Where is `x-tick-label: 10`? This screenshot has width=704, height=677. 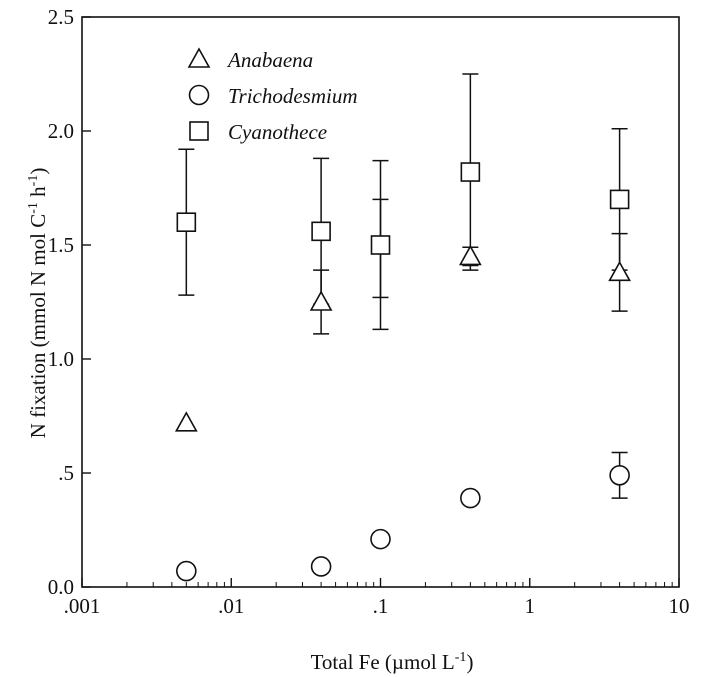
x-tick-label: 10 is located at coordinates (679, 606).